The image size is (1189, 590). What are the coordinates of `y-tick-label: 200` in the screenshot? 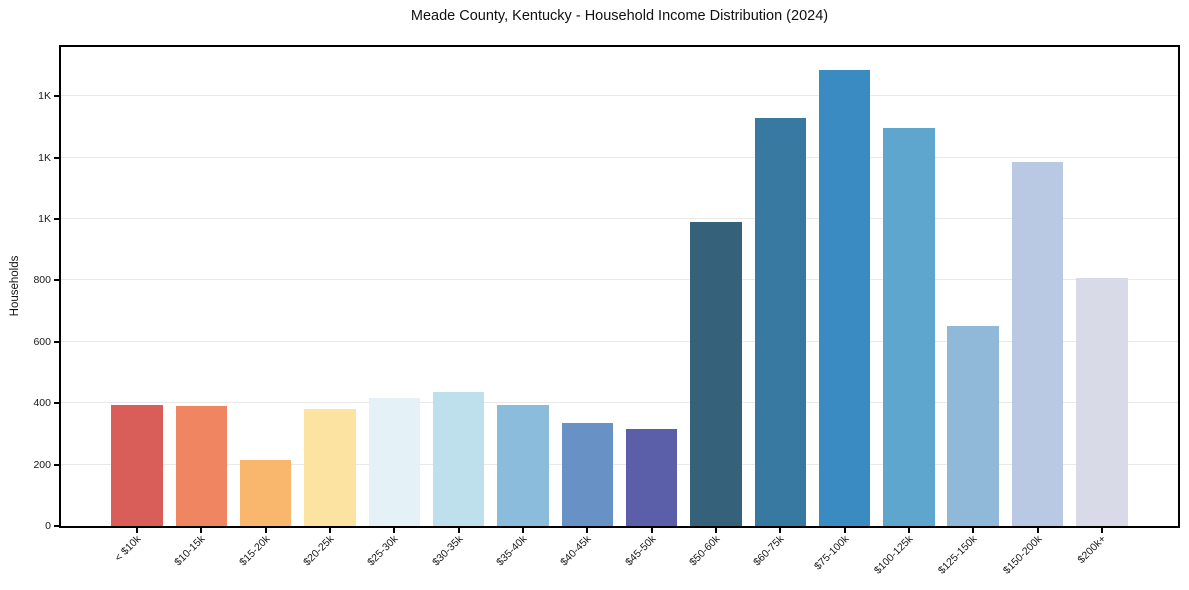 It's located at (42, 464).